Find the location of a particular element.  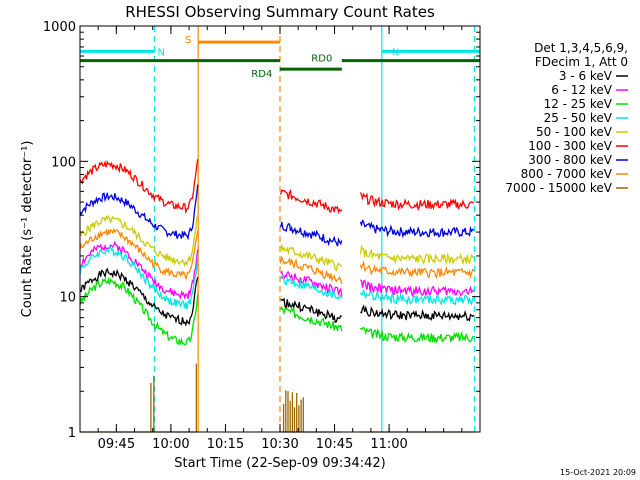

legend-label-8: 7000 - 15000 keV is located at coordinates (558, 188).